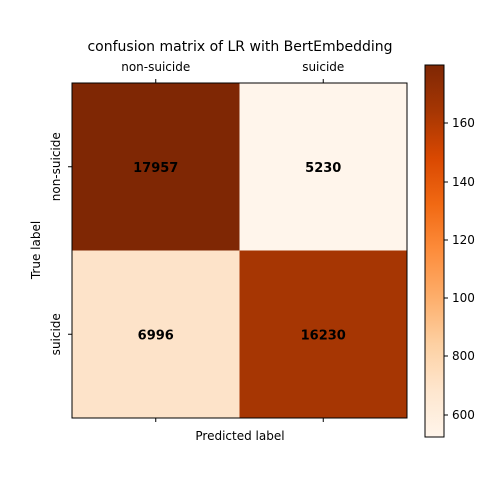  I want to click on x-tick-label: suicide, so click(323, 67).